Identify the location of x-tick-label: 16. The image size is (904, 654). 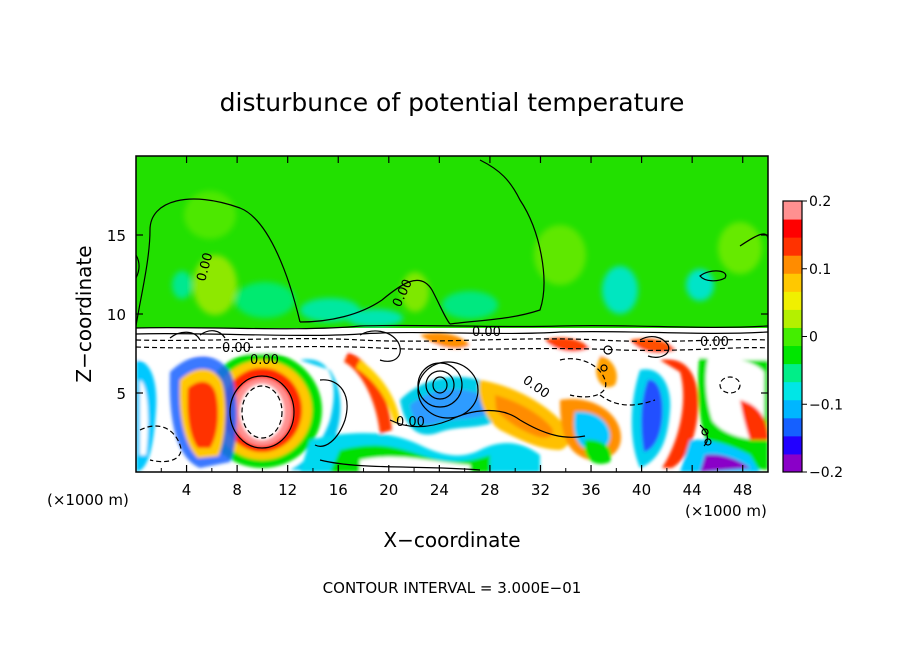
(338, 490).